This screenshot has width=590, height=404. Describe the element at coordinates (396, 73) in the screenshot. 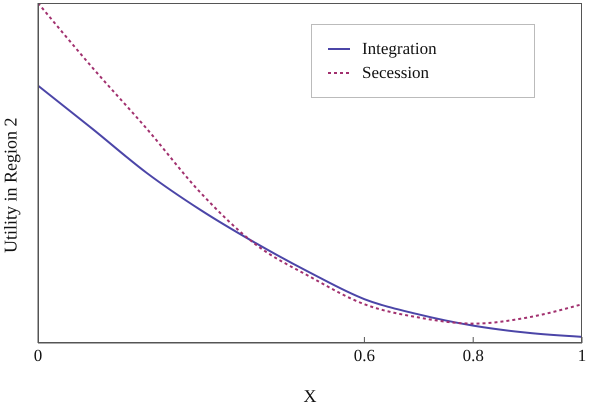

I see `legend-label: Secession` at that location.